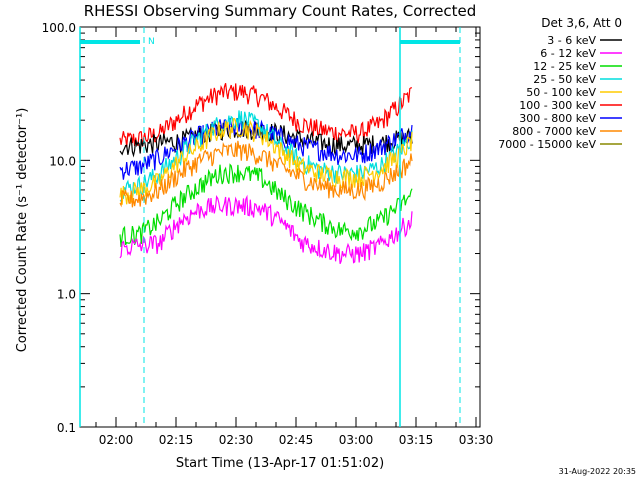 The image size is (640, 480). Describe the element at coordinates (597, 471) in the screenshot. I see `timestamp-label: 31-Aug-2022 20:35` at that location.